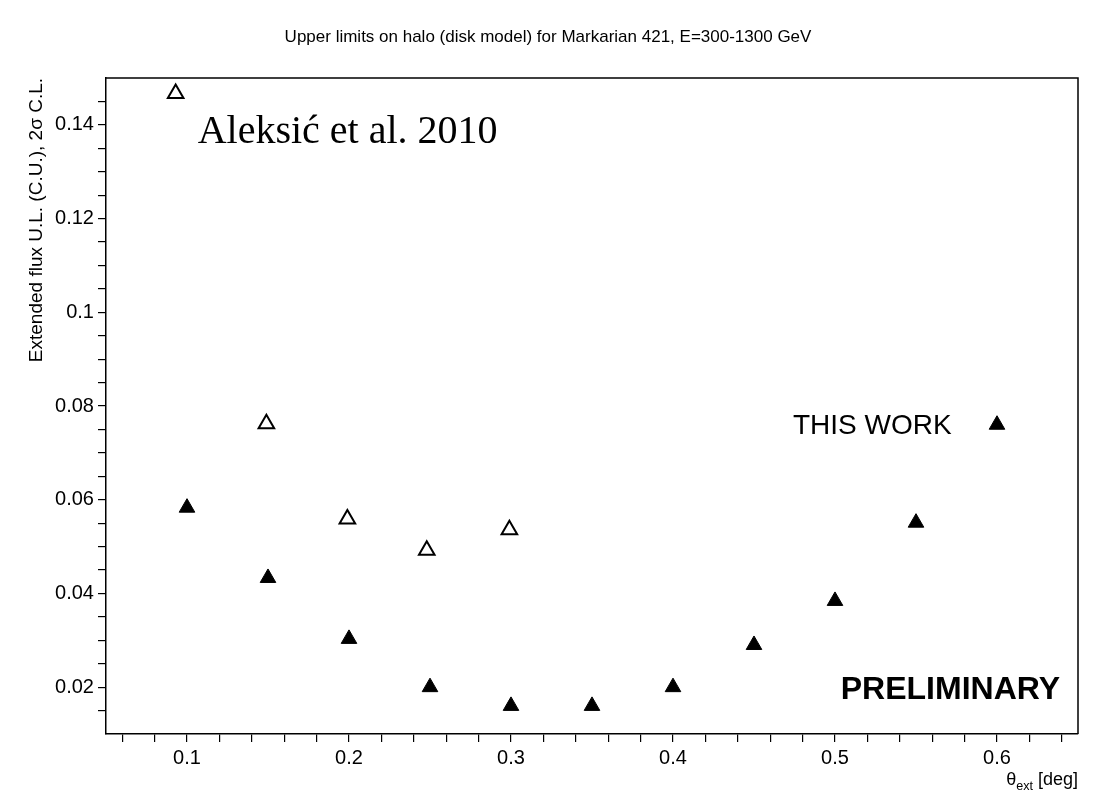 The width and height of the screenshot is (1096, 793). What do you see at coordinates (187, 756) in the screenshot?
I see `x-tick-label: 0.1` at bounding box center [187, 756].